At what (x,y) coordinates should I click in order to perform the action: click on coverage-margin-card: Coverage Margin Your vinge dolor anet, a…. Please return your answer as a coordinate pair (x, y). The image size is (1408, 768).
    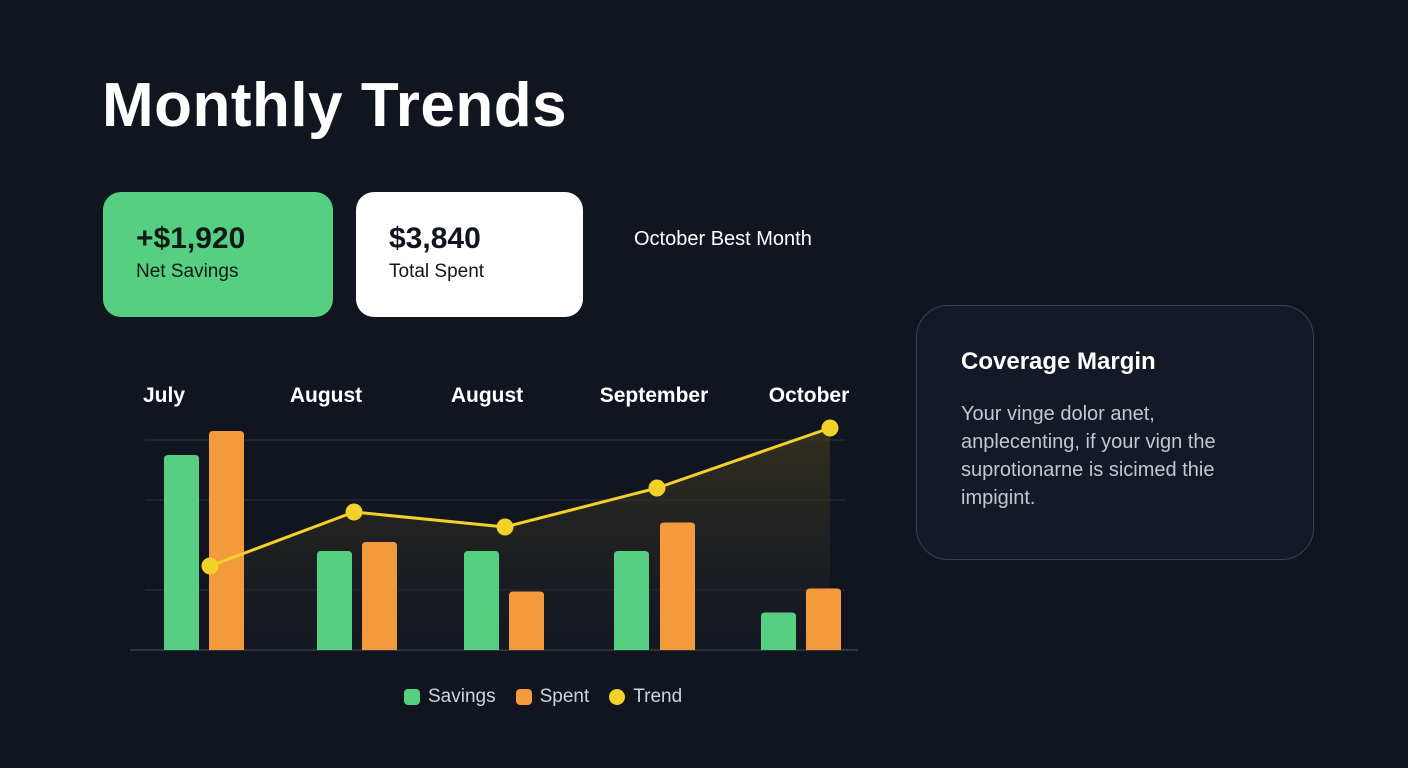
    Looking at the image, I should click on (1115, 432).